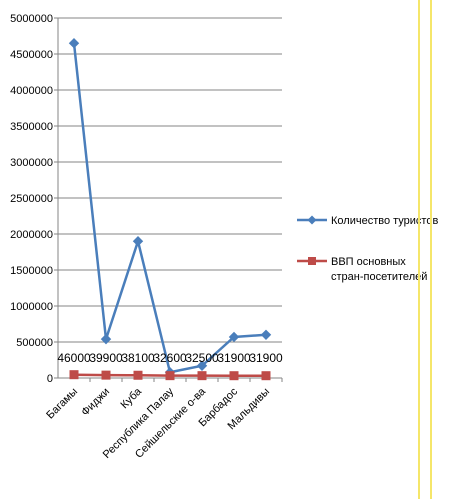 The width and height of the screenshot is (459, 504). What do you see at coordinates (74, 358) in the screenshot?
I see `data-label: 46000` at bounding box center [74, 358].